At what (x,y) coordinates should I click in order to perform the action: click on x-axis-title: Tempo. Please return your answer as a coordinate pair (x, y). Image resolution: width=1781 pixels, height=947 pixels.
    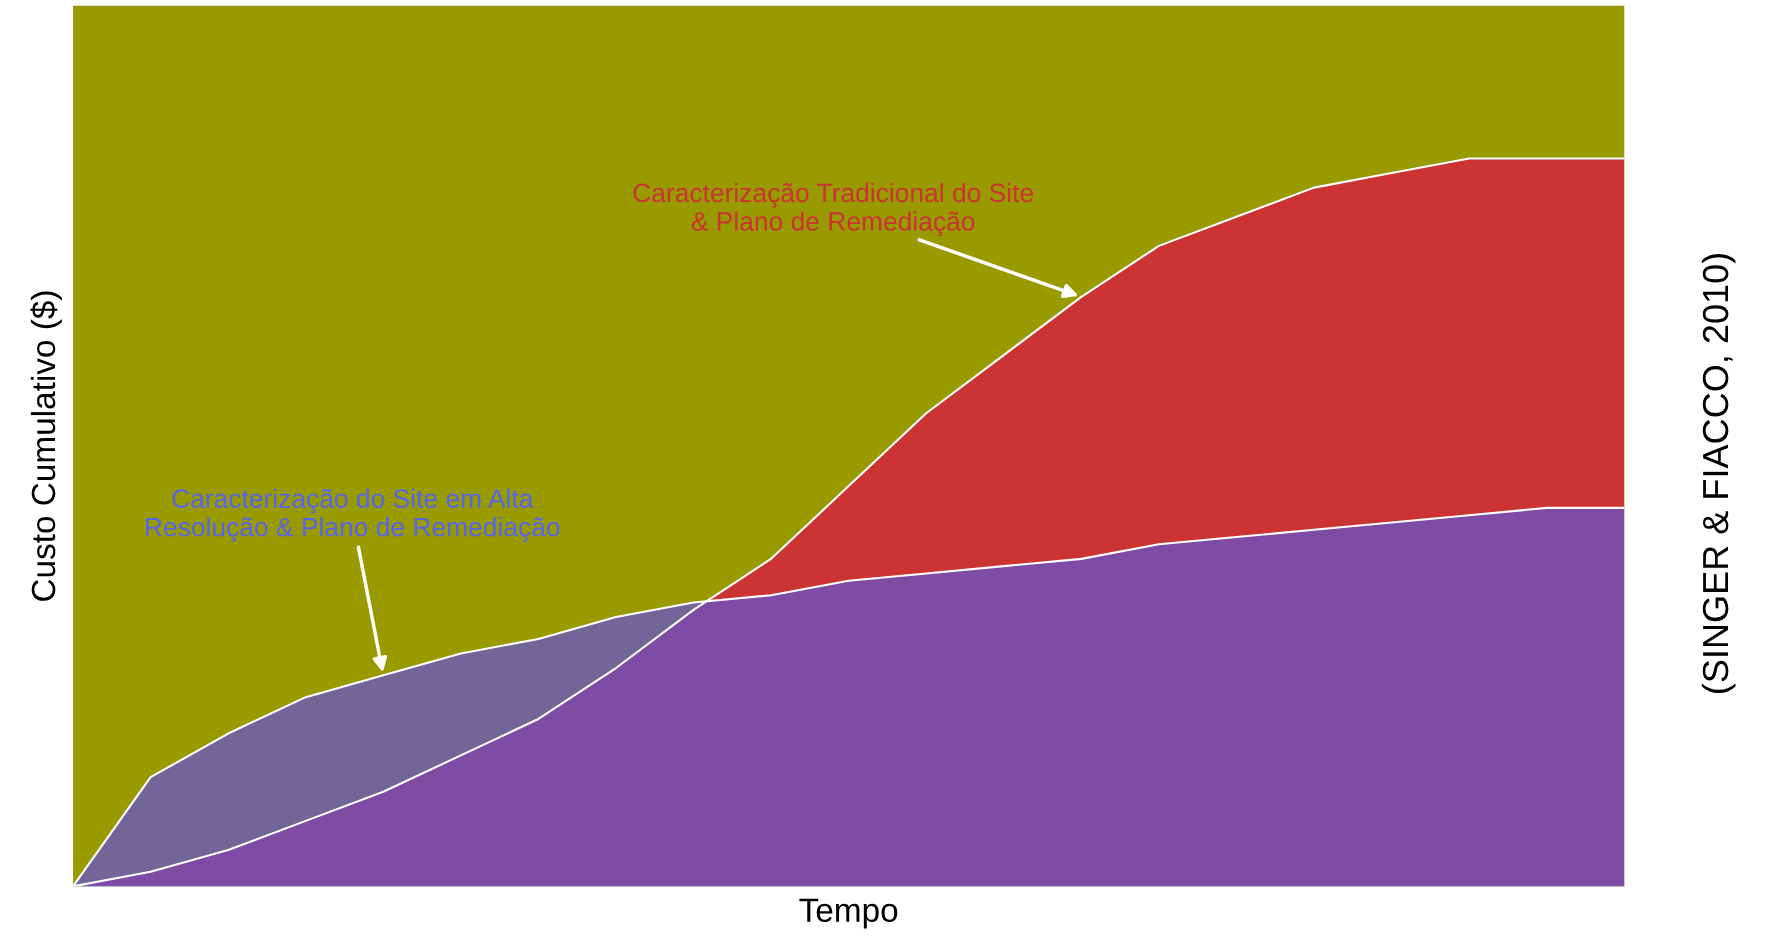
    Looking at the image, I should click on (848, 913).